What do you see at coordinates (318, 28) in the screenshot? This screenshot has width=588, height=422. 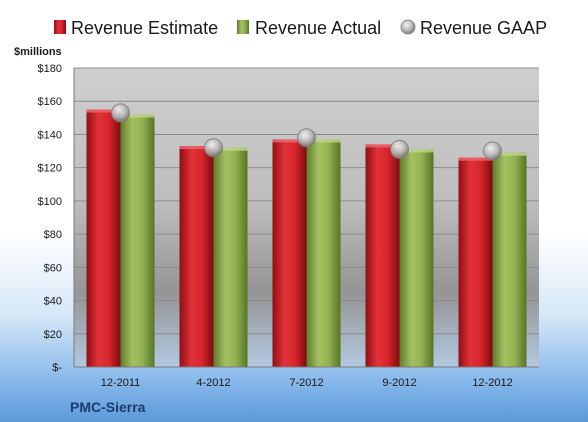 I see `legend-label-actual: Revenue Actual` at bounding box center [318, 28].